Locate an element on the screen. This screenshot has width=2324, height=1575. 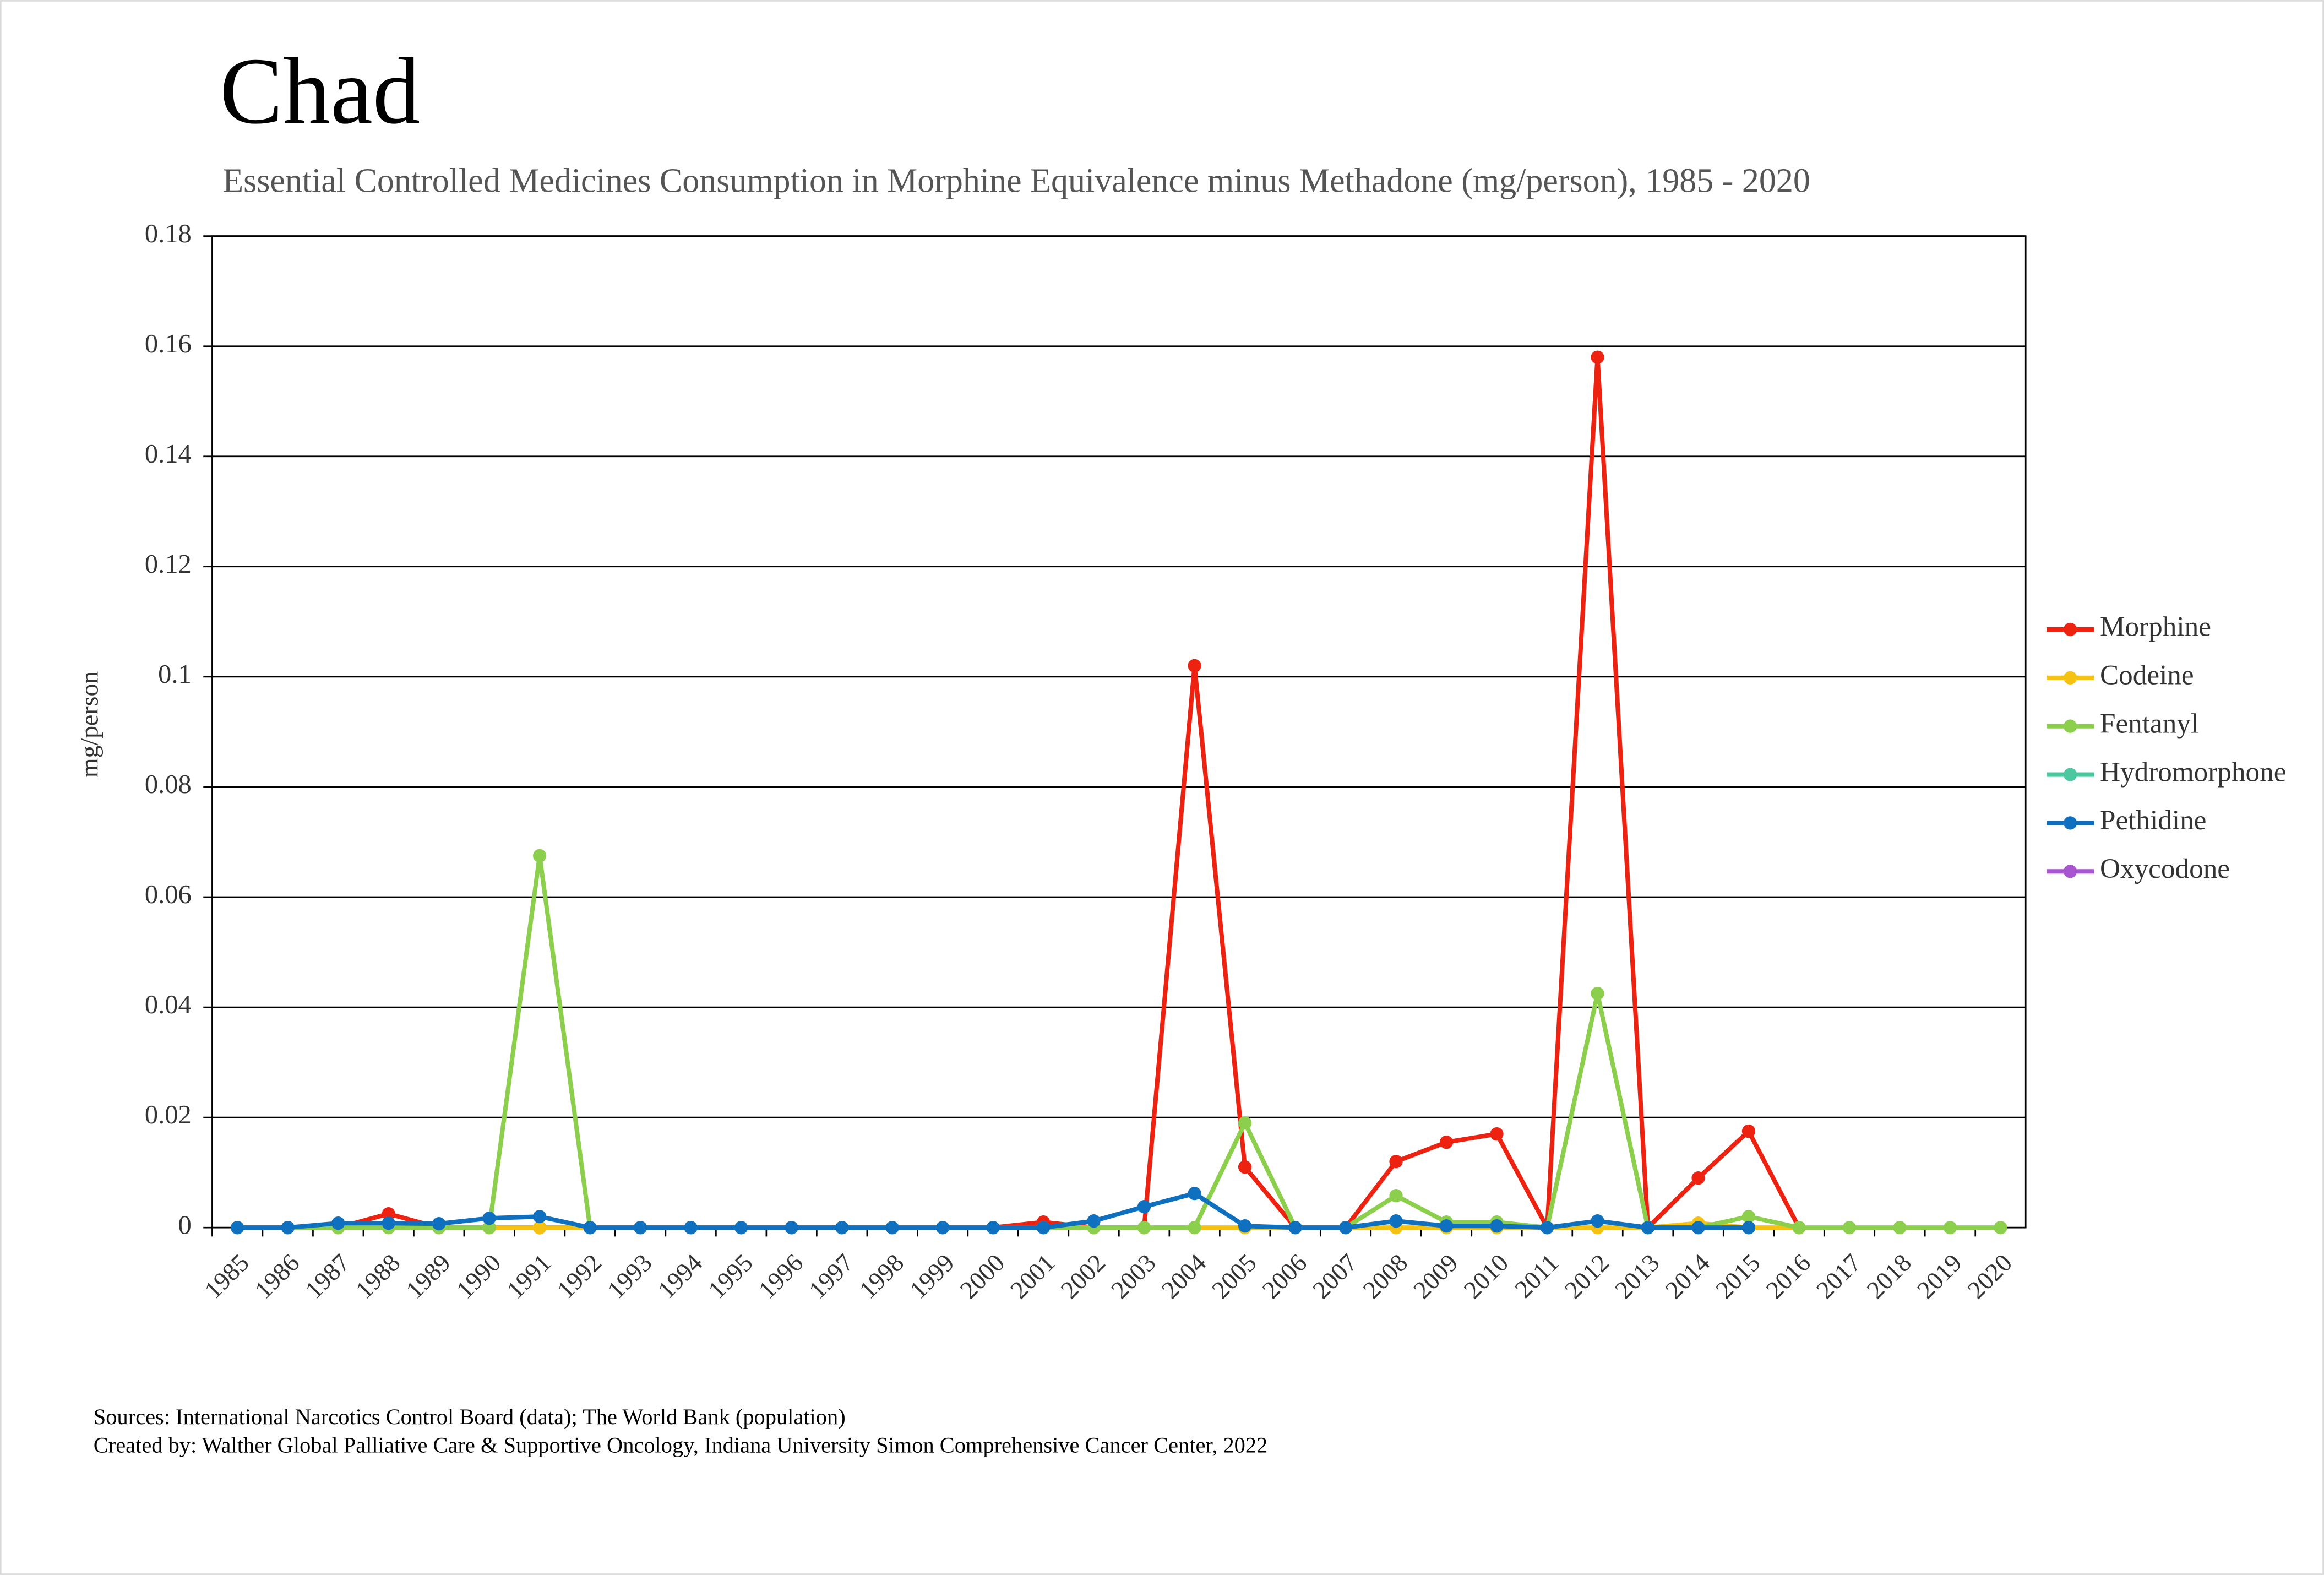
legend-label: Morphine is located at coordinates (2155, 627).